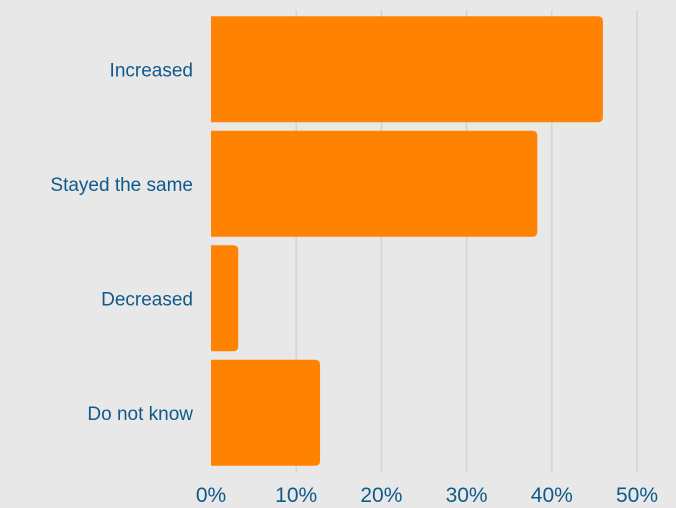 The width and height of the screenshot is (676, 508). Describe the element at coordinates (637, 495) in the screenshot. I see `tick-label-50: 50%` at that location.